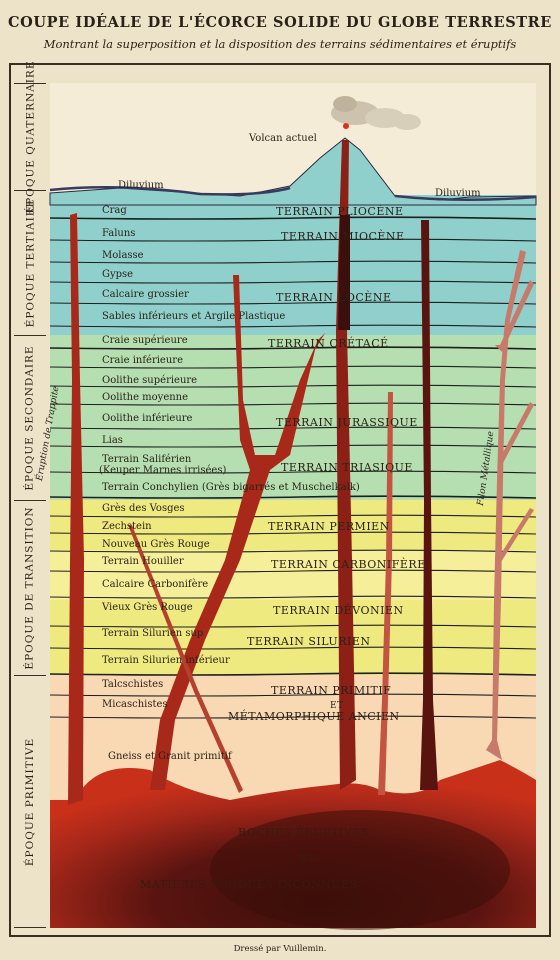  I want to click on metallic-vein-branch, so click(514, 316).